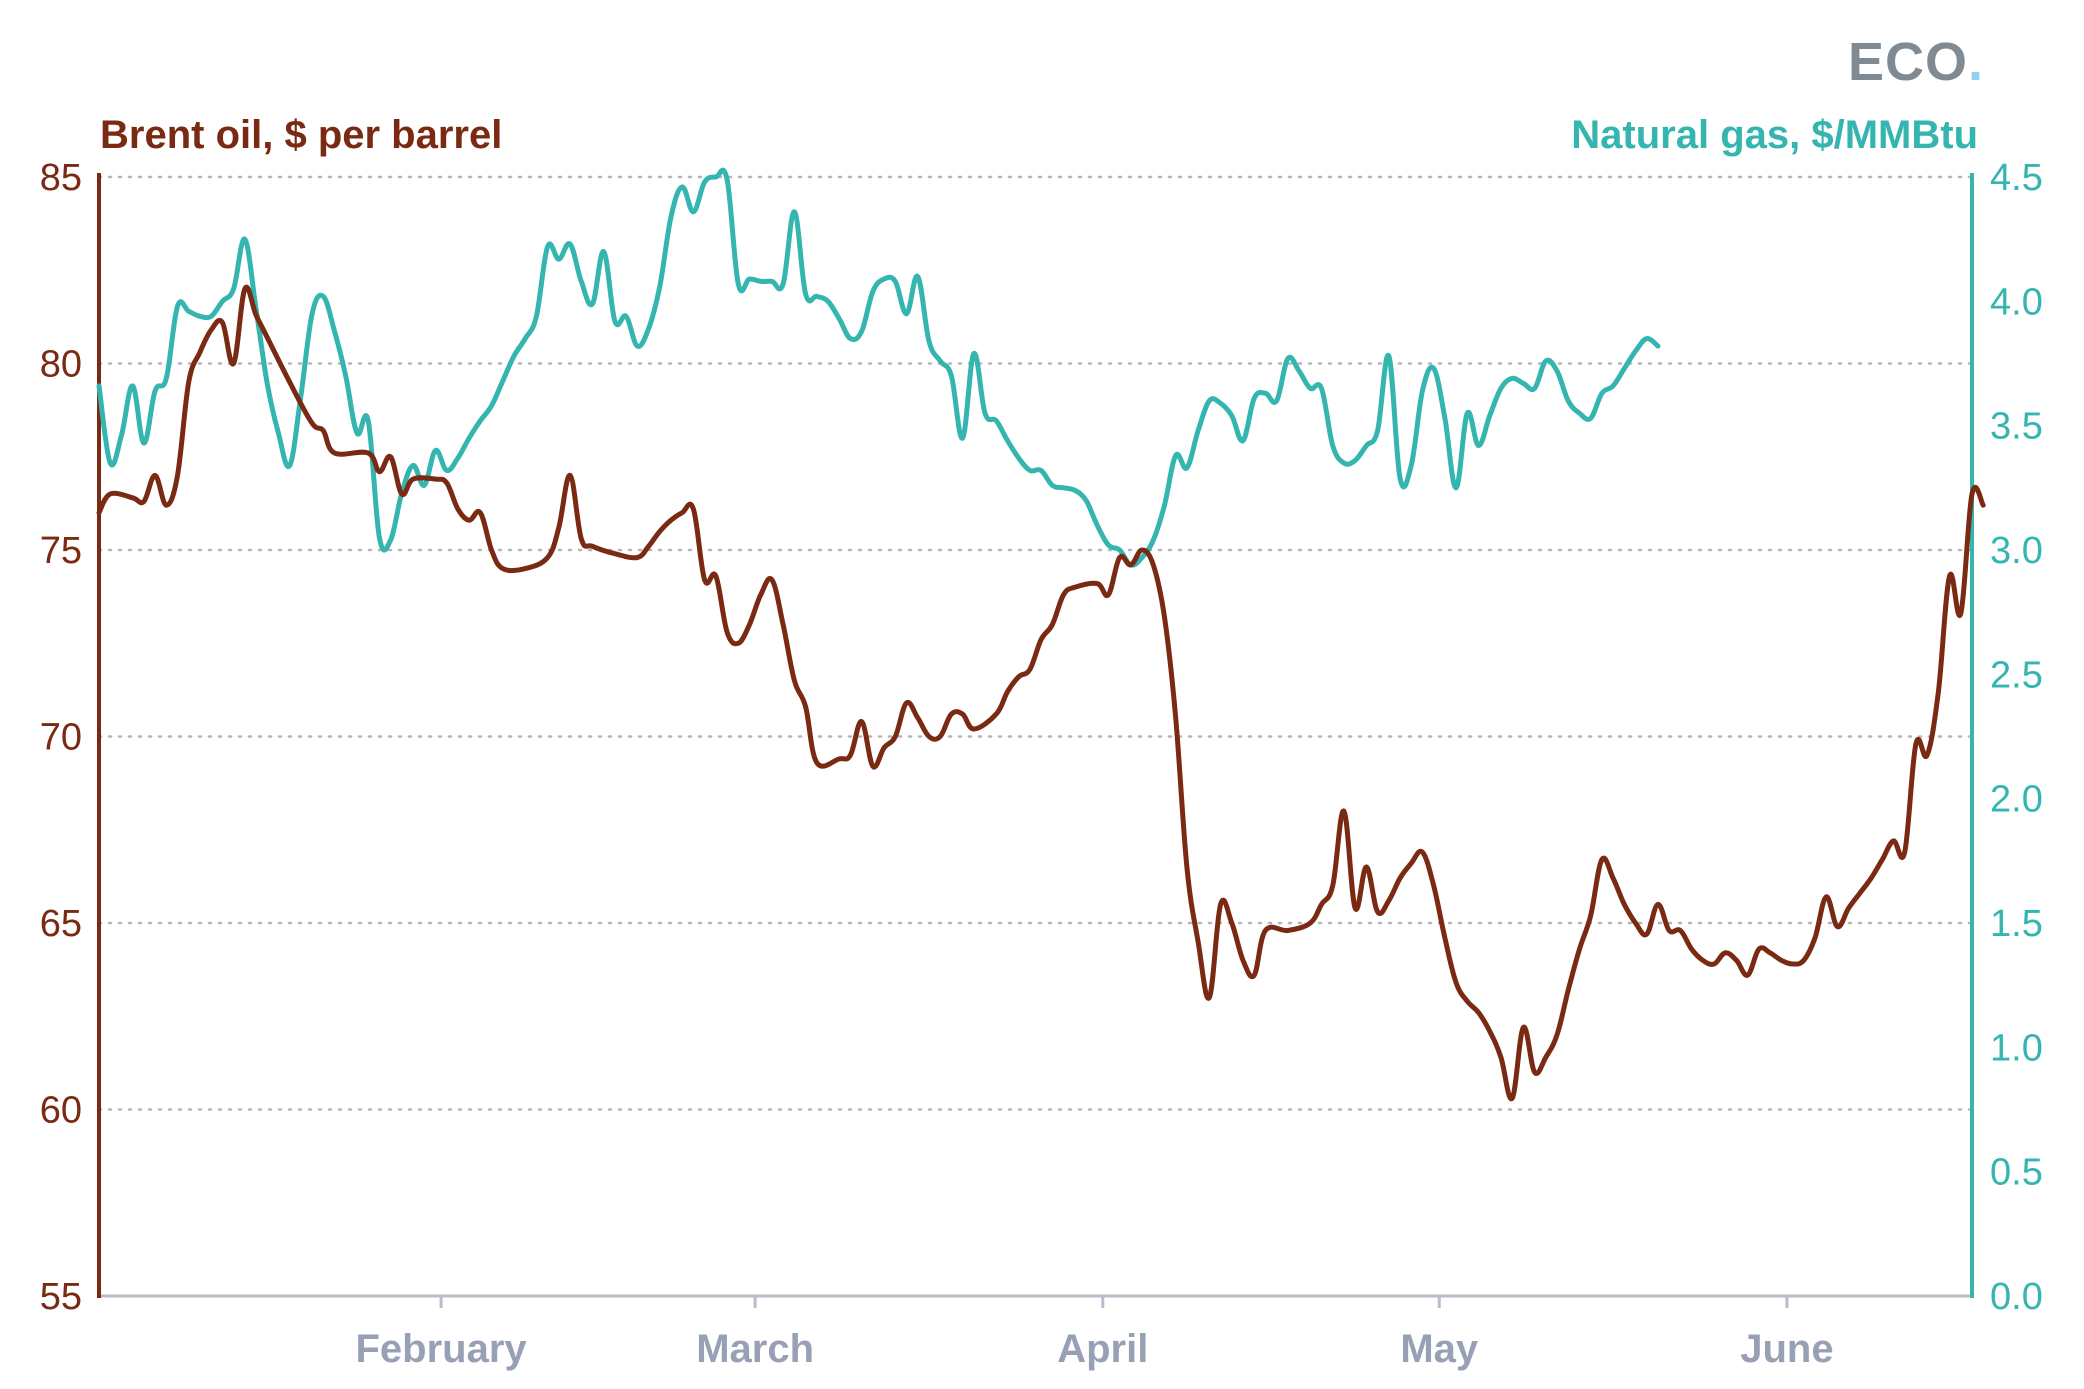 This screenshot has height=1389, width=2084. What do you see at coordinates (61, 924) in the screenshot?
I see `left-tick-label: 65` at bounding box center [61, 924].